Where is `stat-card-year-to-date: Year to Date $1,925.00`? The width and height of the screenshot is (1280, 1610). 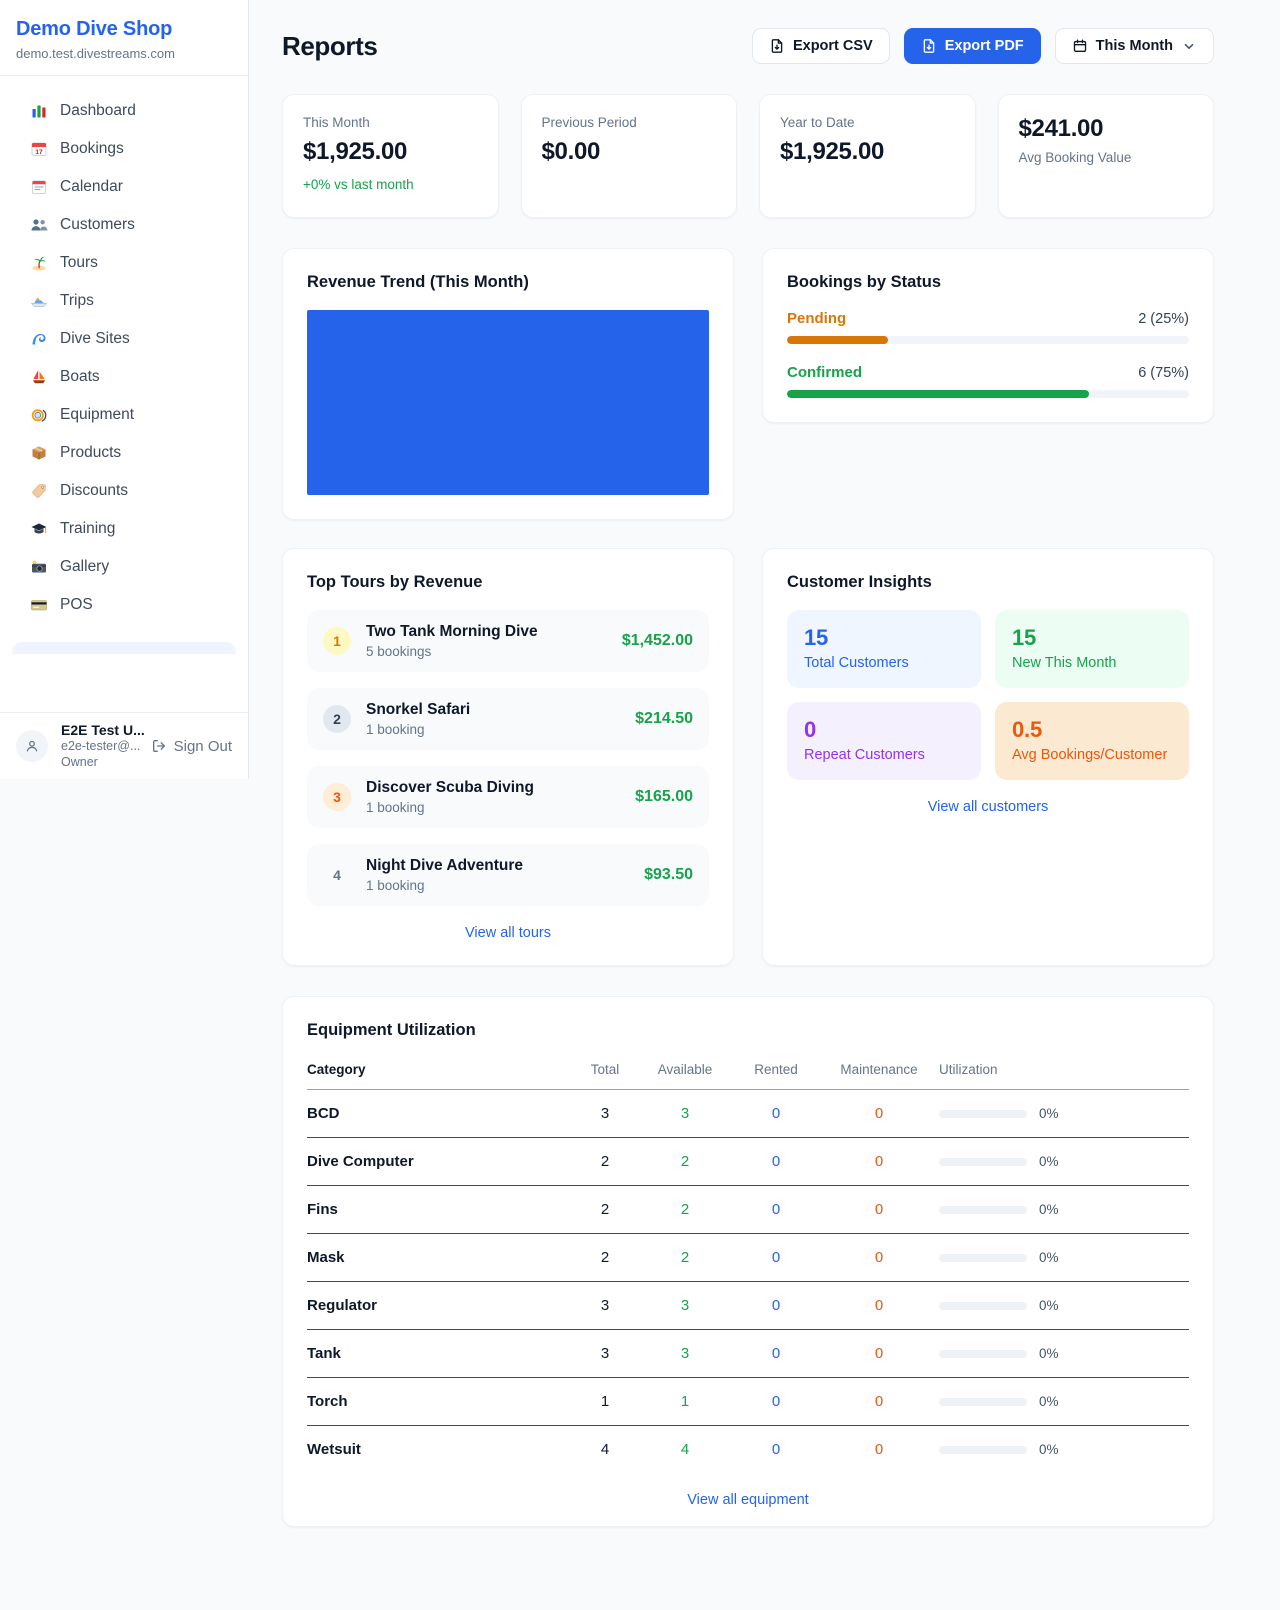 stat-card-year-to-date: Year to Date $1,925.00 is located at coordinates (867, 156).